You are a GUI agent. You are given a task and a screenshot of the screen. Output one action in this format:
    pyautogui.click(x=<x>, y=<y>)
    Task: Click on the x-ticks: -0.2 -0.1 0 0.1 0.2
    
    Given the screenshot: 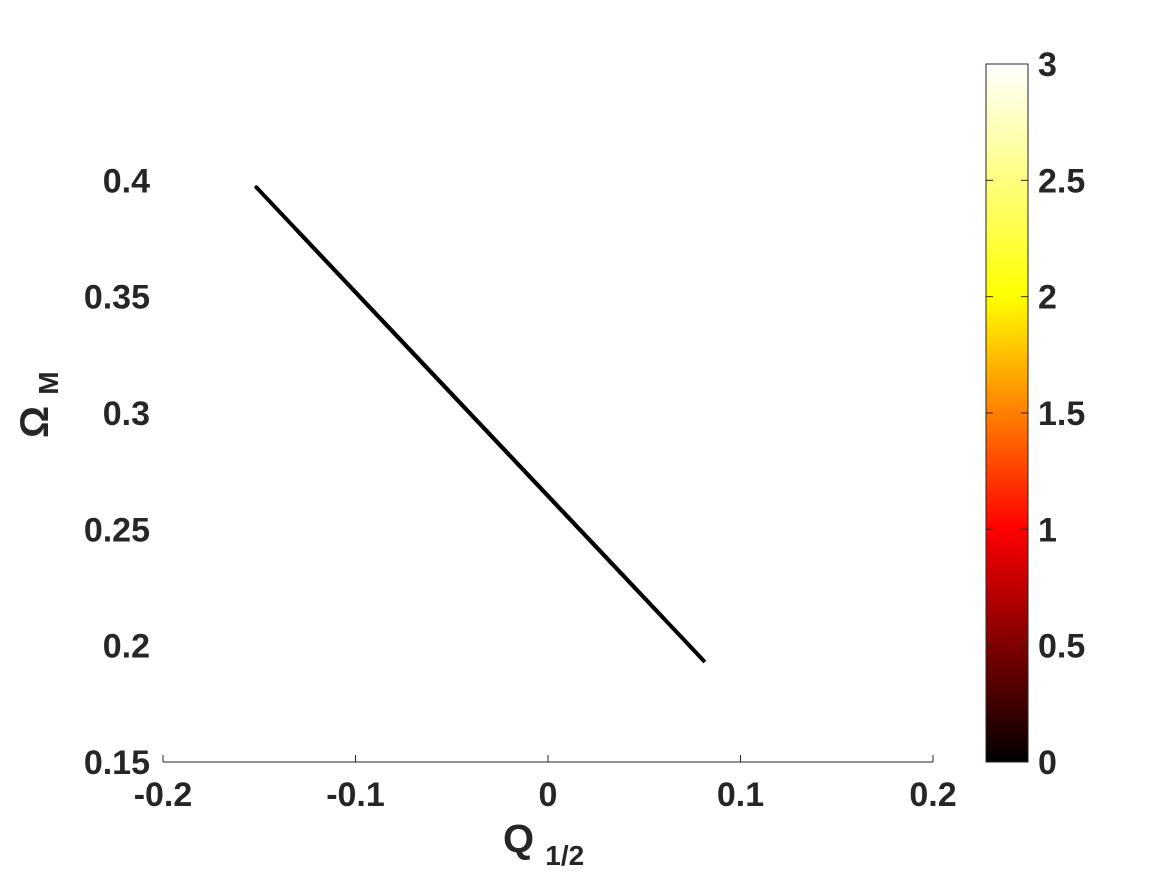 What is the action you would take?
    pyautogui.click(x=545, y=784)
    